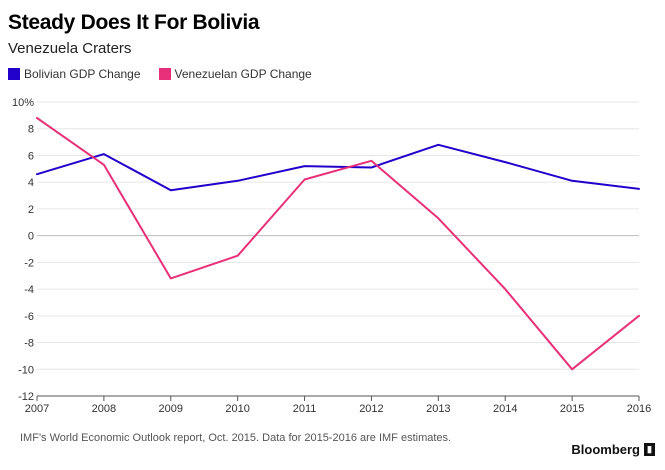 The height and width of the screenshot is (470, 665). Describe the element at coordinates (171, 409) in the screenshot. I see `x-tick-label: 2009` at that location.